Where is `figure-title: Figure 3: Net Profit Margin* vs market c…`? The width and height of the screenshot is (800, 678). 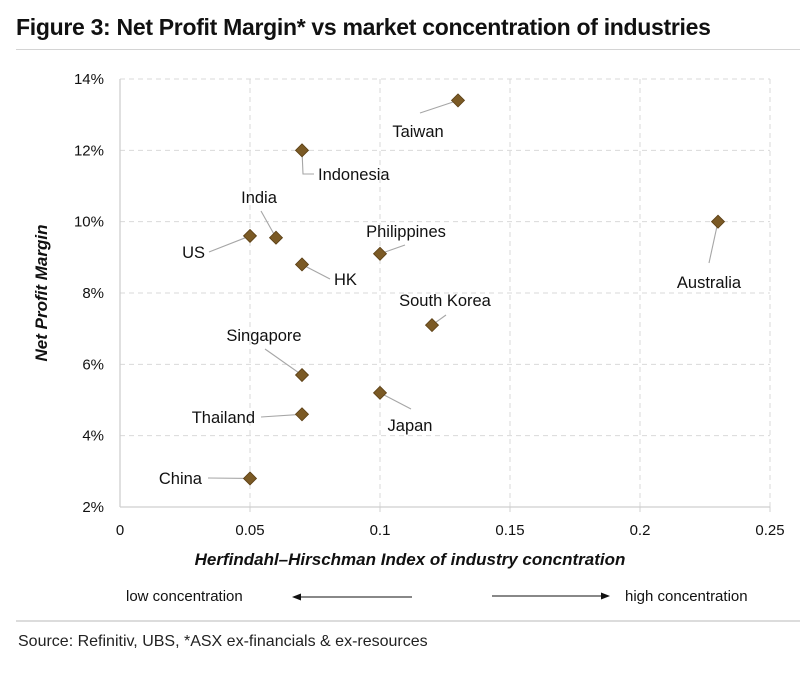
figure-title: Figure 3: Net Profit Margin* vs market c… is located at coordinates (363, 27).